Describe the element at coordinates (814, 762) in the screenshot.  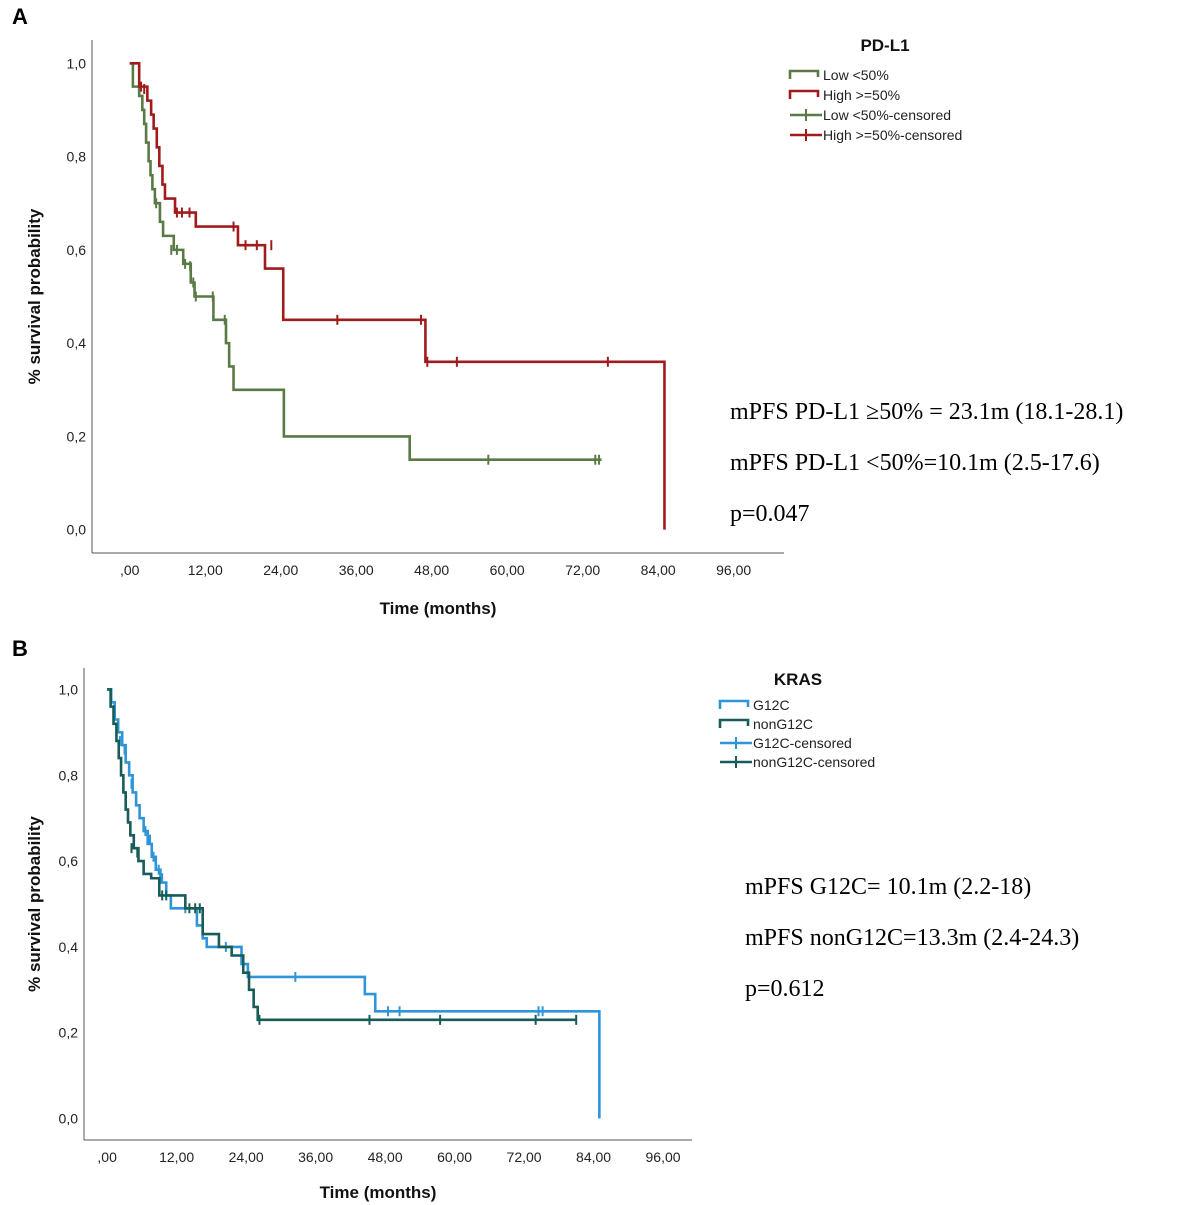
I see `legend-entry-label: nonG12C-censored` at that location.